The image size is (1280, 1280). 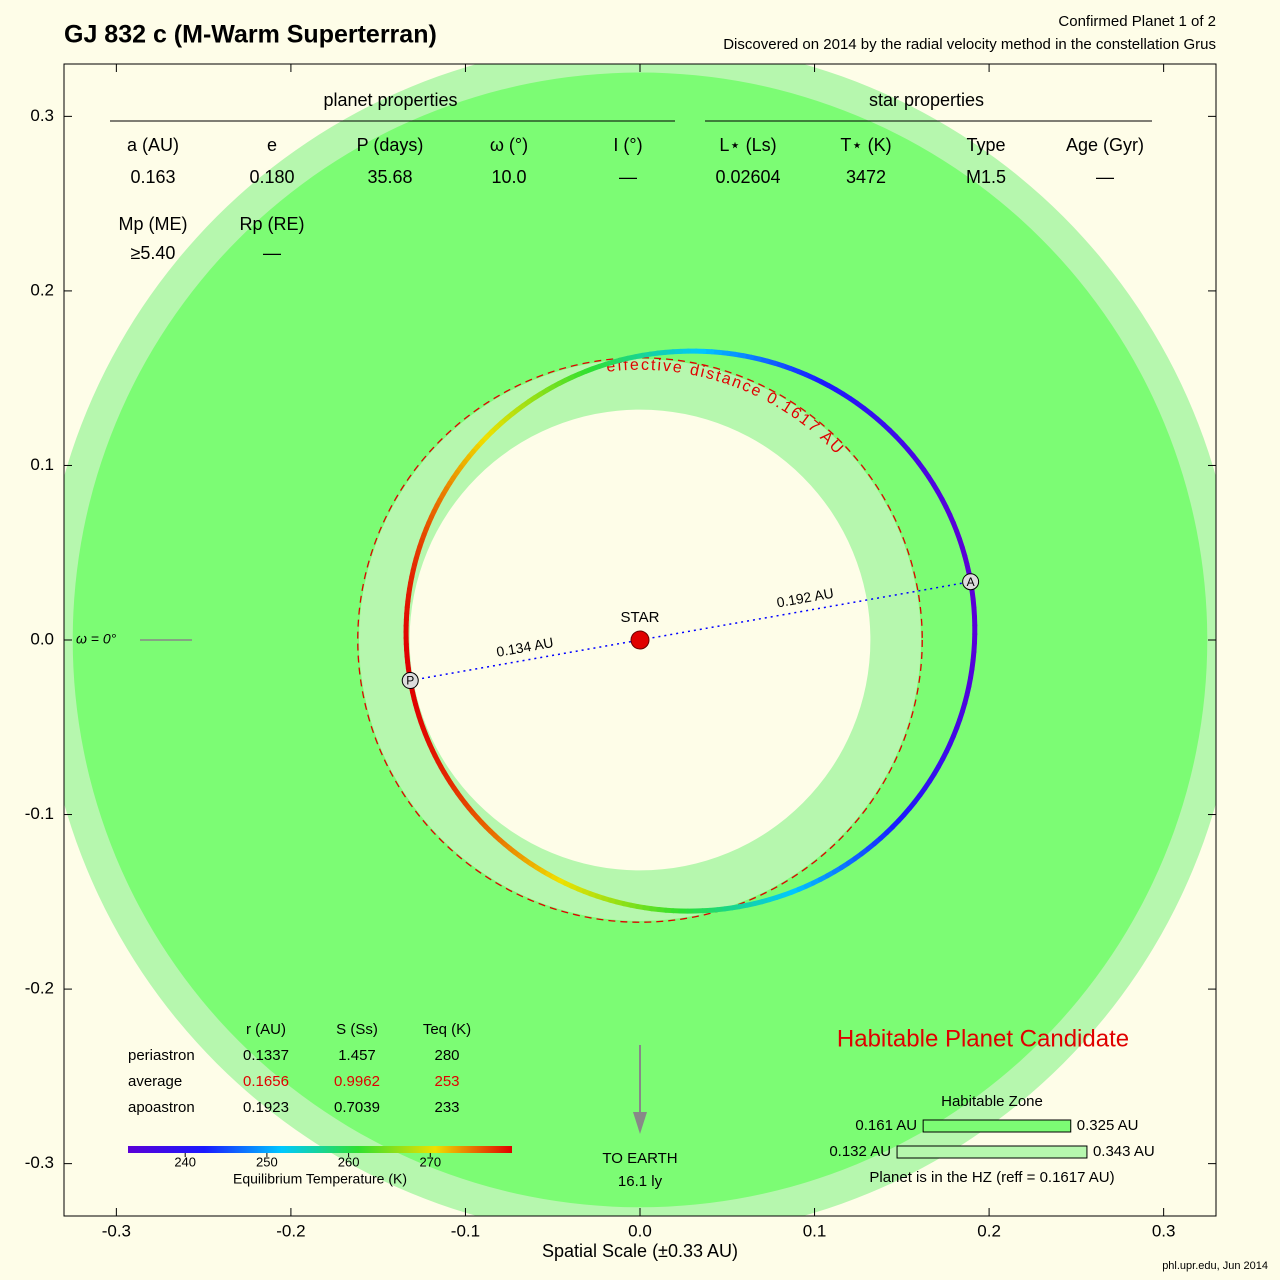 I want to click on stats-cell: periastron, so click(x=161, y=1055).